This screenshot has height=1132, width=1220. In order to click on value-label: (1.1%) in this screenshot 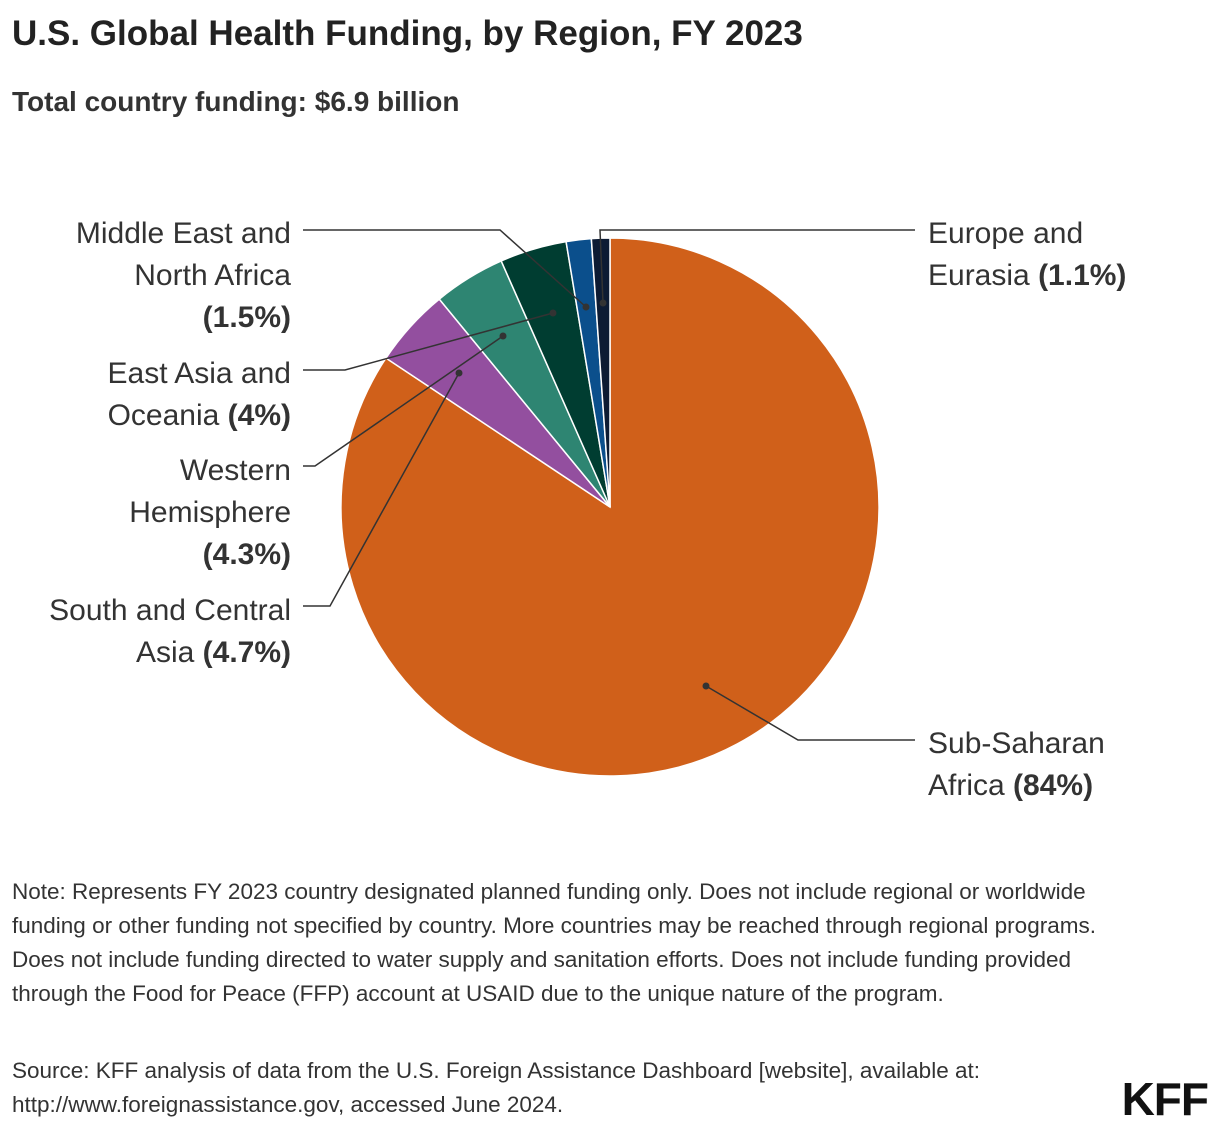, I will do `click(1082, 275)`.